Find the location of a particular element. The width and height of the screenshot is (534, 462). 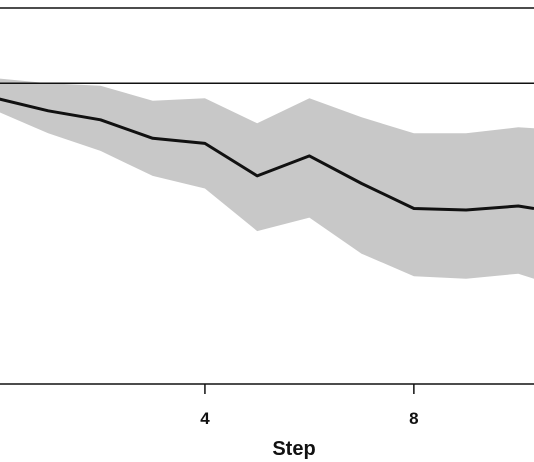

x-tick-label: 4 is located at coordinates (205, 418).